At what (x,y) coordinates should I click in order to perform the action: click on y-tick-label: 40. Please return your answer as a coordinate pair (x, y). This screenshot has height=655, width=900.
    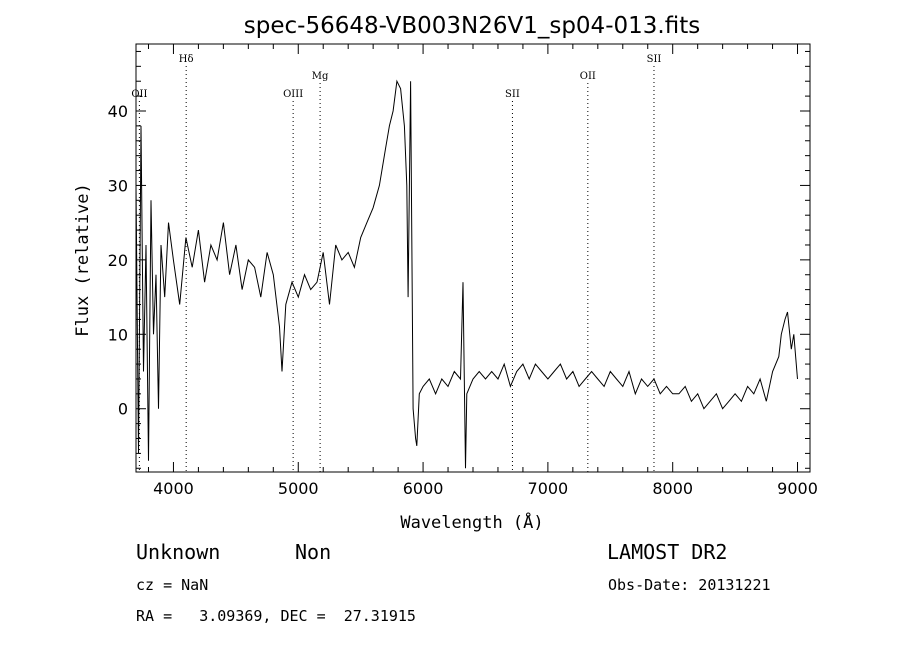
    Looking at the image, I should click on (118, 111).